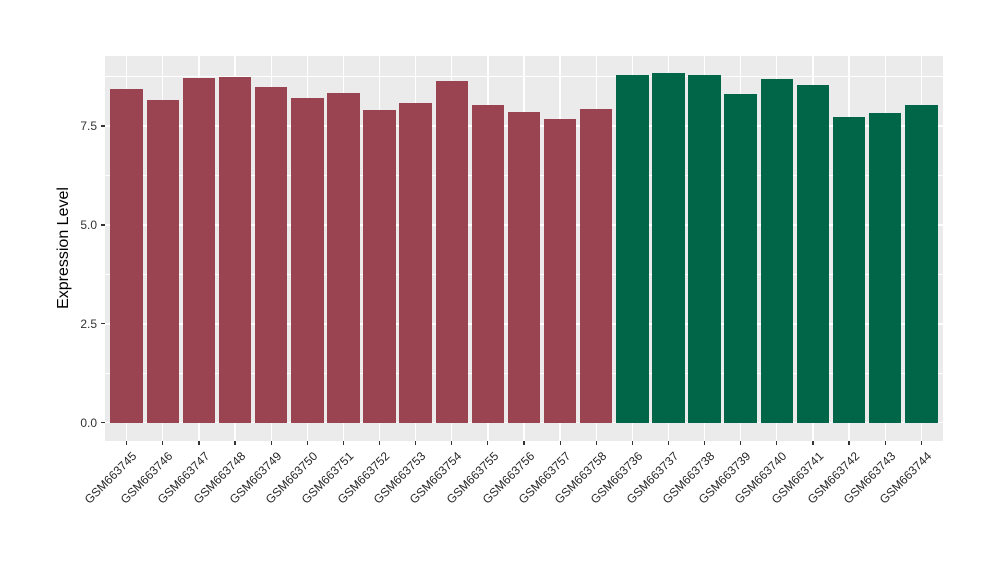 Image resolution: width=1000 pixels, height=580 pixels. What do you see at coordinates (849, 269) in the screenshot?
I see `bar-GSM663742` at bounding box center [849, 269].